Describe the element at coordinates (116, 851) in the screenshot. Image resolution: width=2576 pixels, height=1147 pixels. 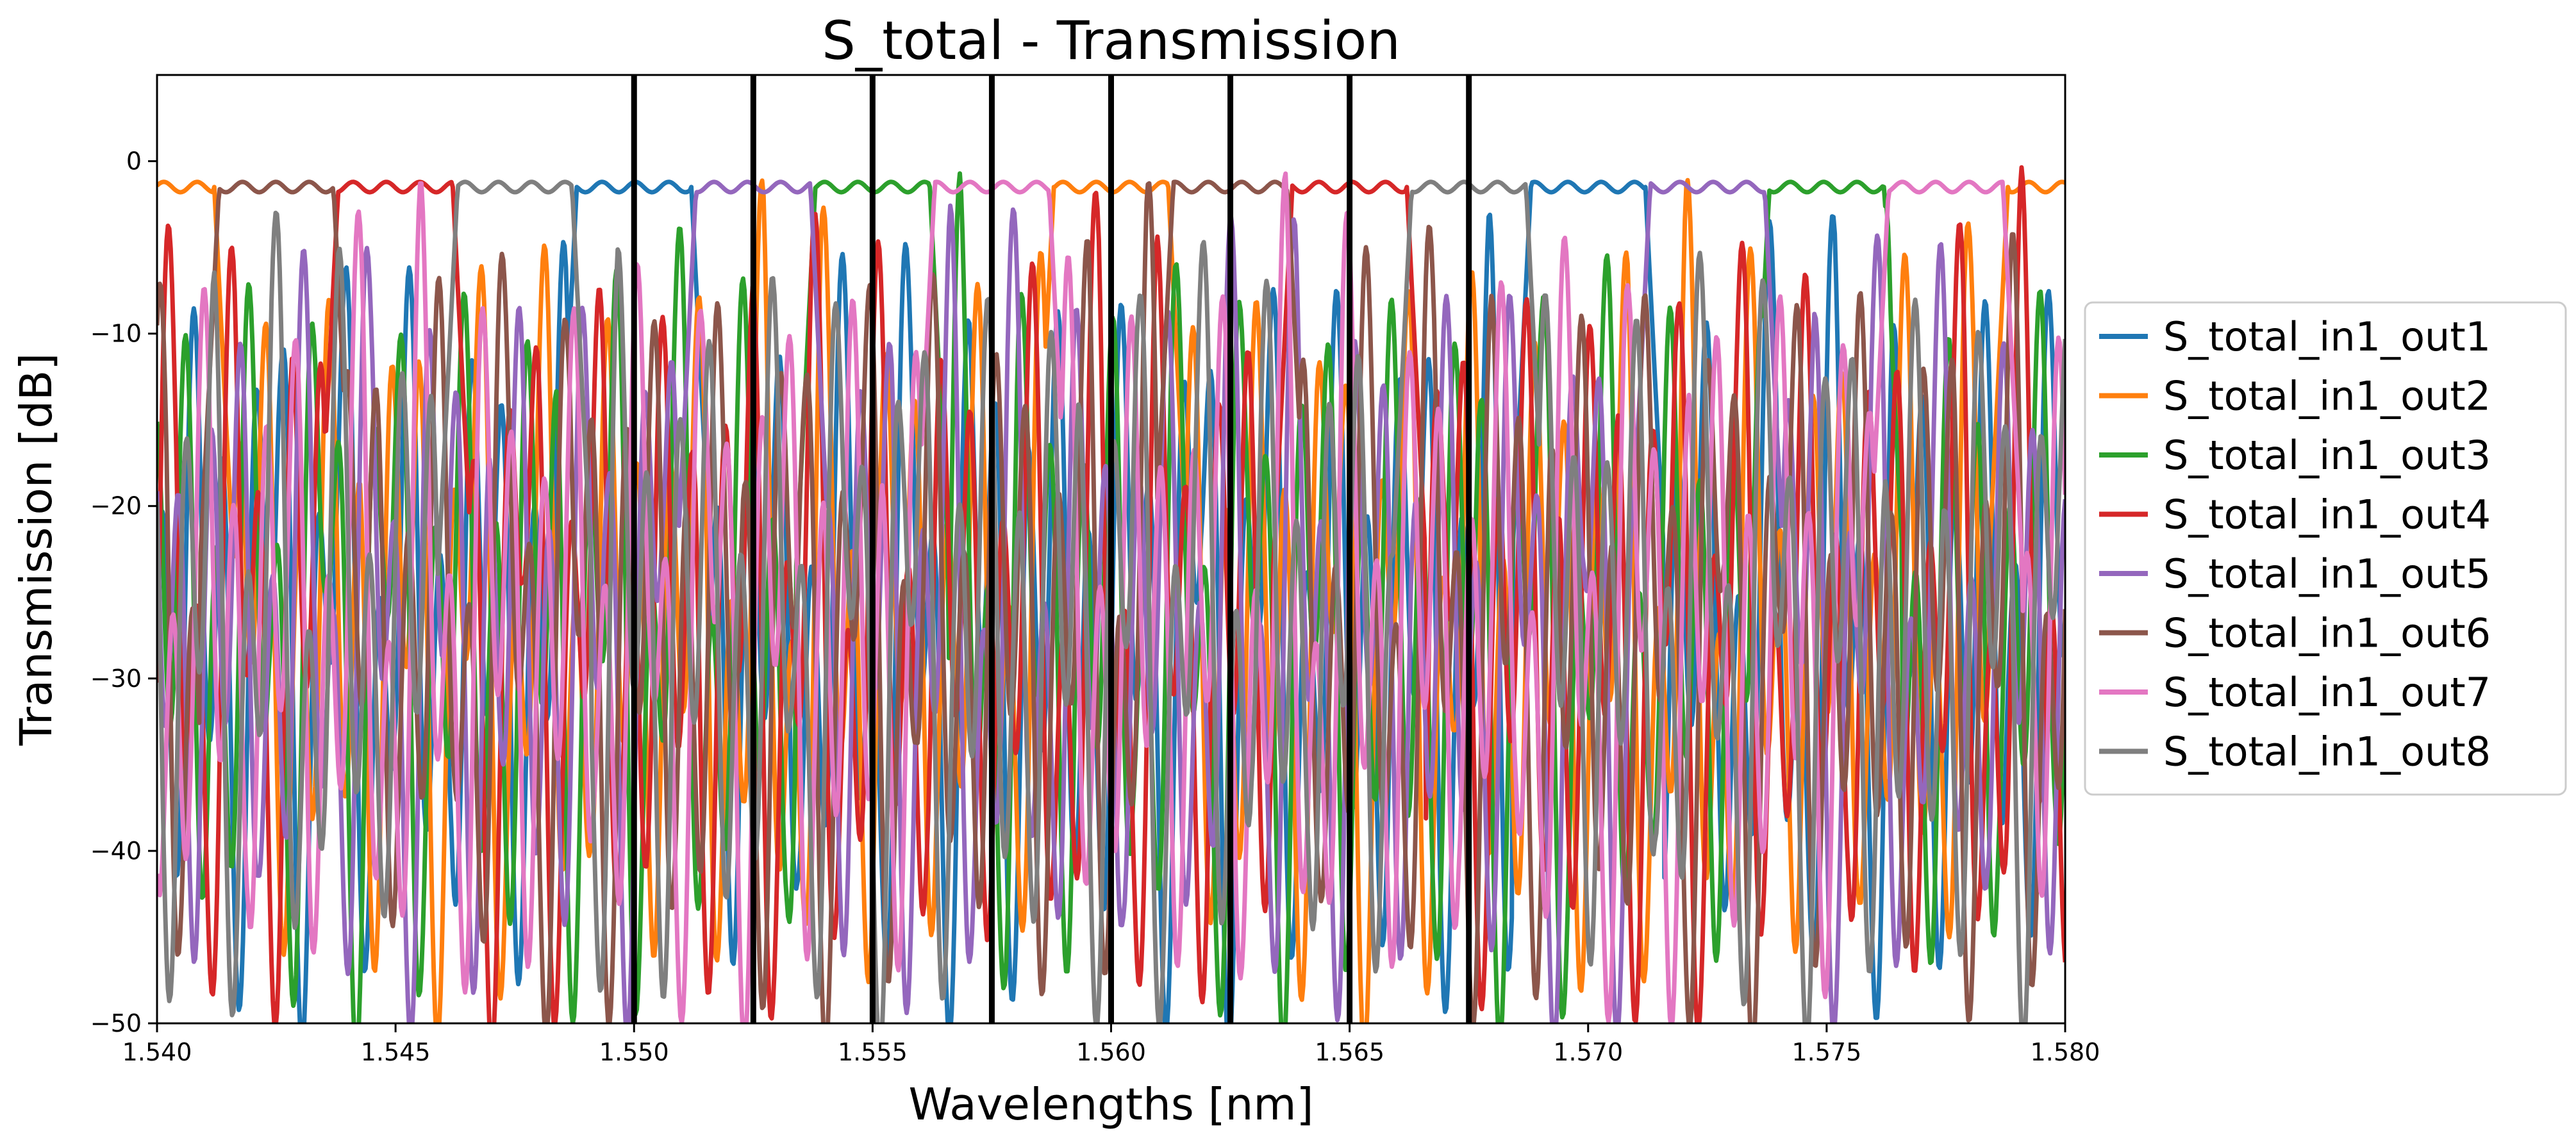
I see `y-tick-label: −40` at that location.